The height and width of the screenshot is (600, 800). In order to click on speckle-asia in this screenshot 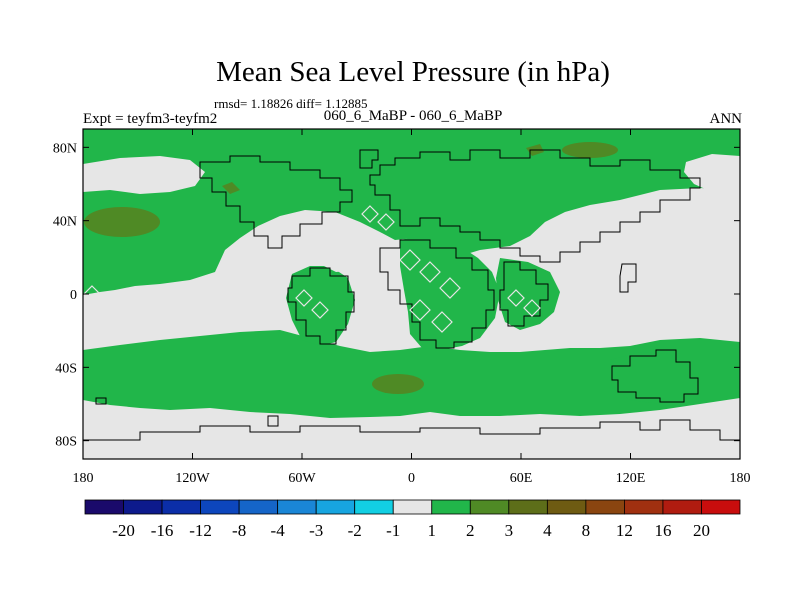, I will do `click(568, 228)`.